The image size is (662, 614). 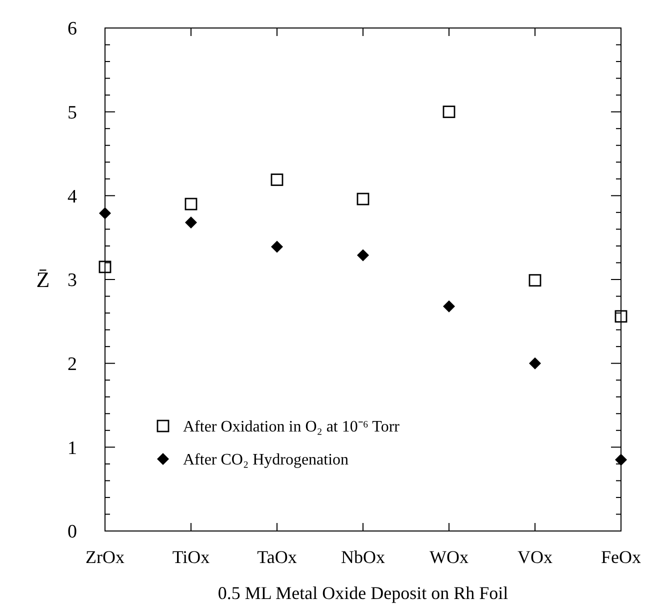 I want to click on y-axis-title: Z̄, so click(x=43, y=279).